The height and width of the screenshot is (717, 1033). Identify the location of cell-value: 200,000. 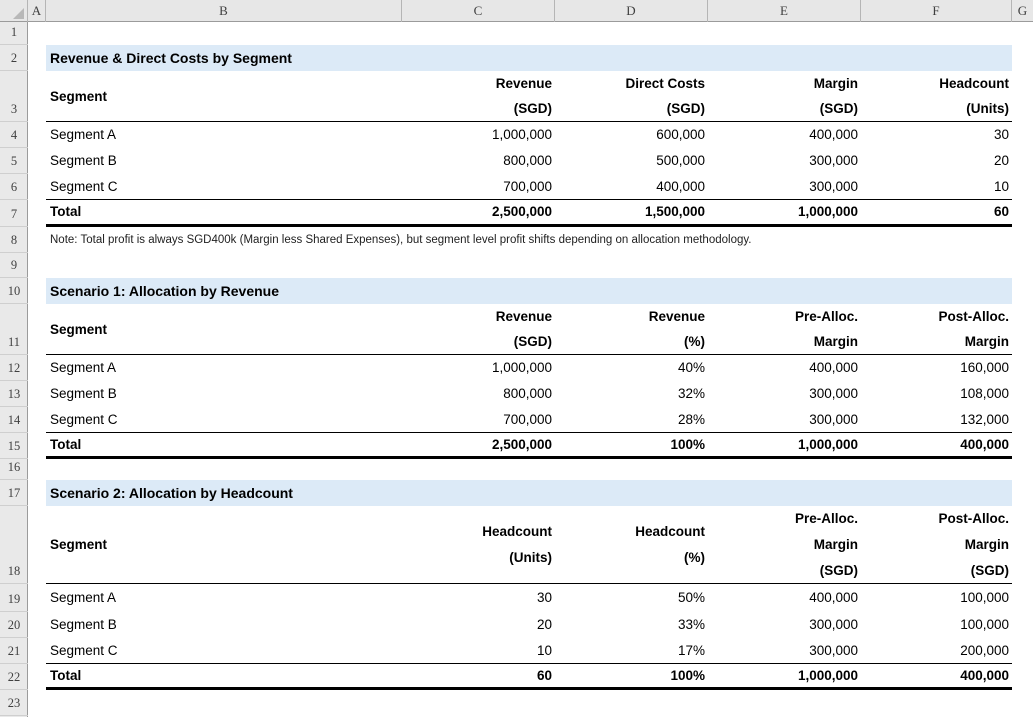
(984, 650).